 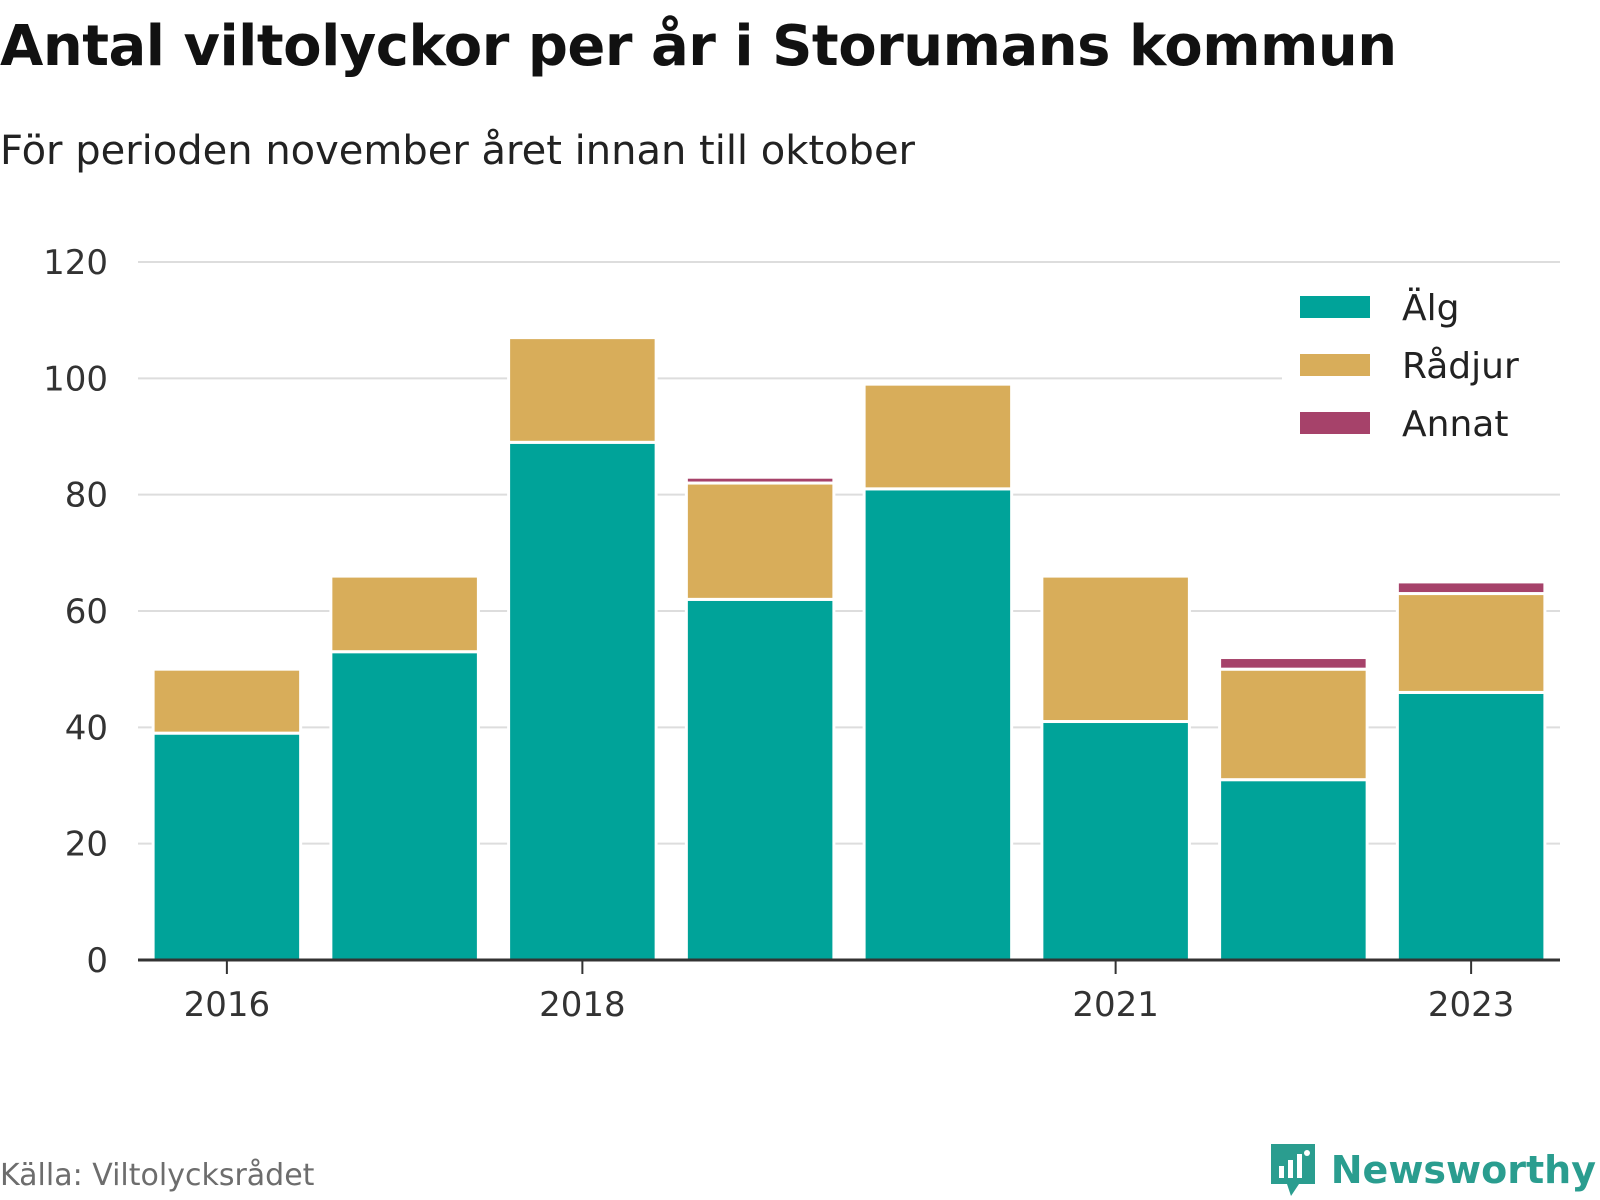 I want to click on legend-label: Rådjur, so click(x=1460, y=366).